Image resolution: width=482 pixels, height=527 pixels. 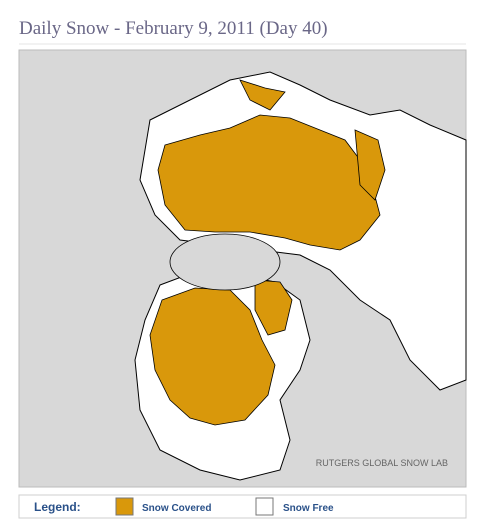 I want to click on snow-greenland, so click(x=273, y=307).